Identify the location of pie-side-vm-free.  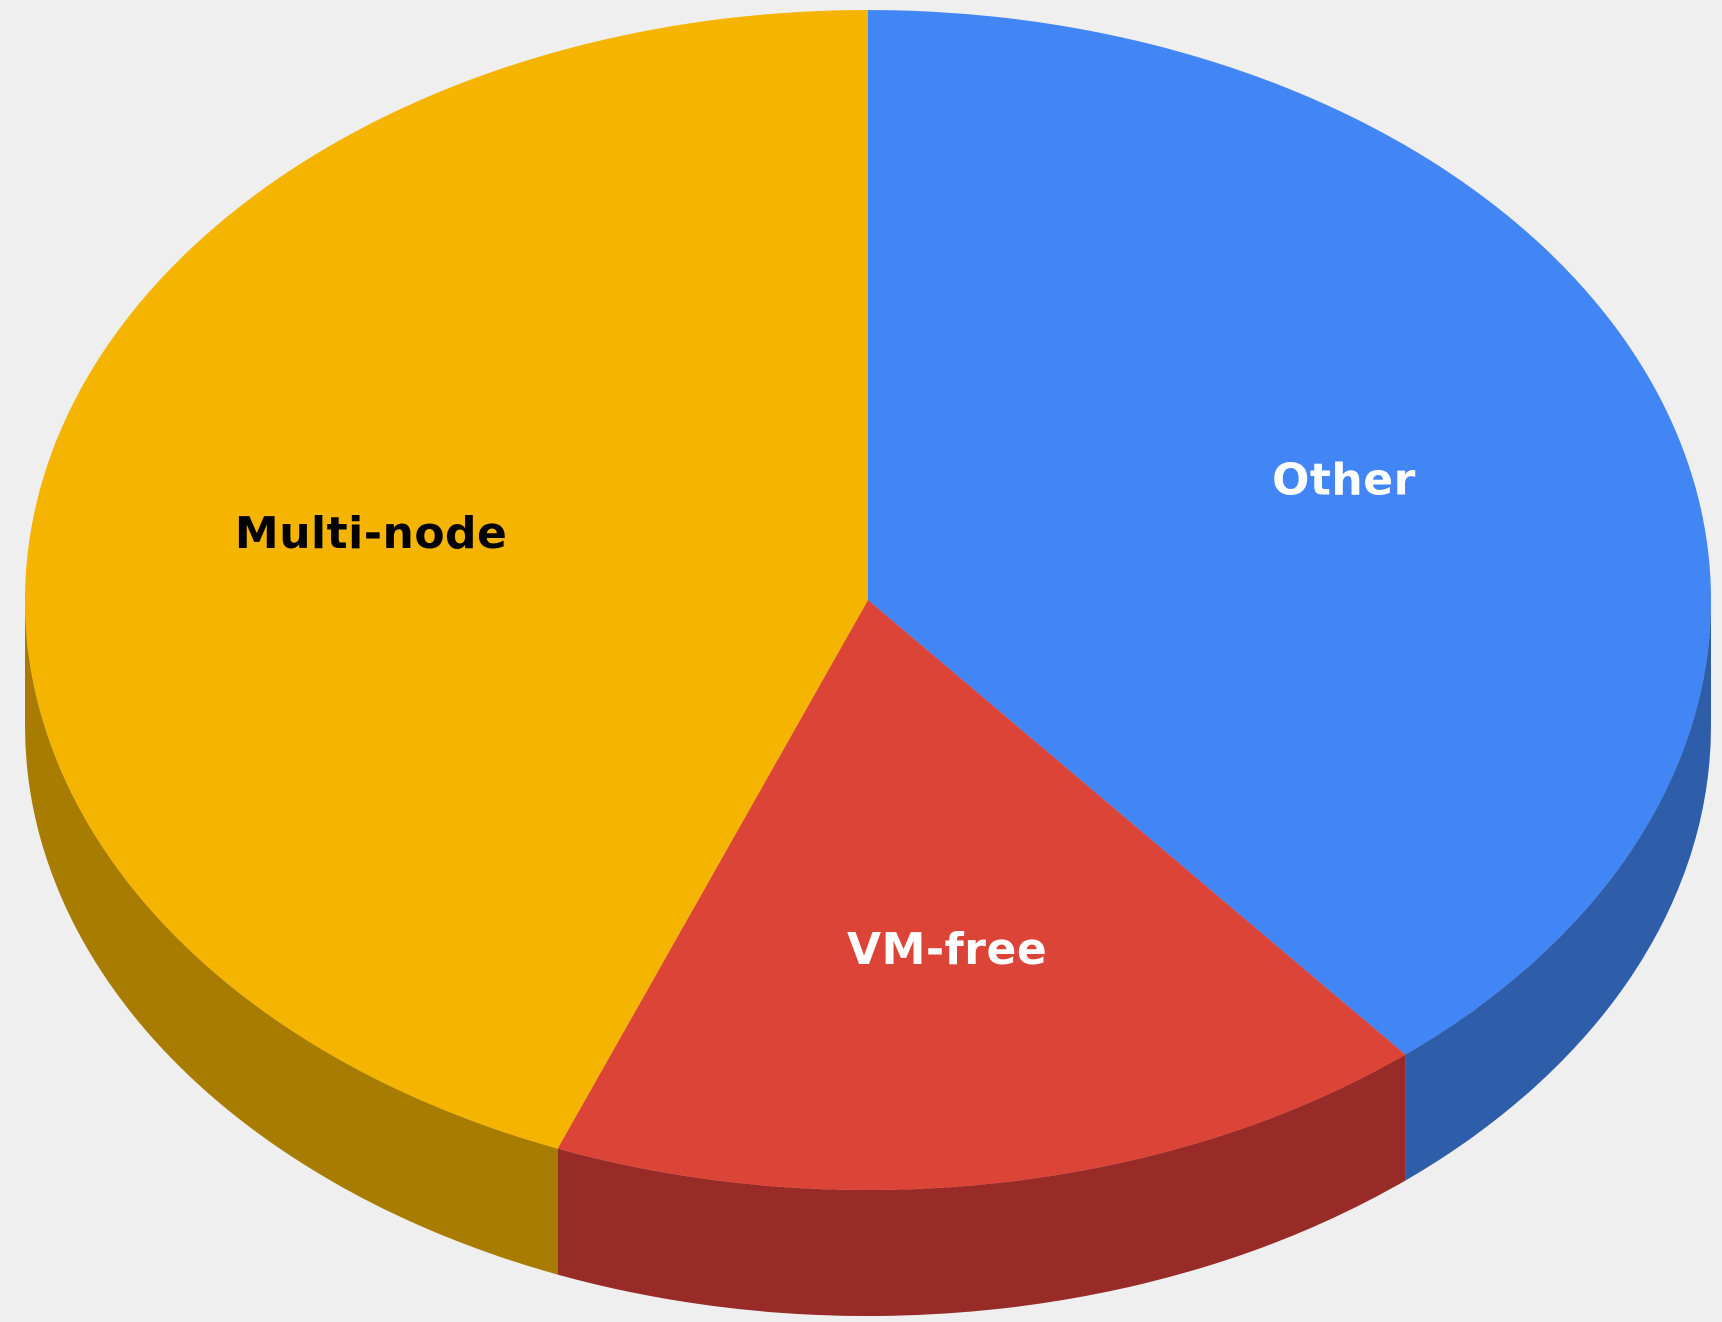
(981, 1185).